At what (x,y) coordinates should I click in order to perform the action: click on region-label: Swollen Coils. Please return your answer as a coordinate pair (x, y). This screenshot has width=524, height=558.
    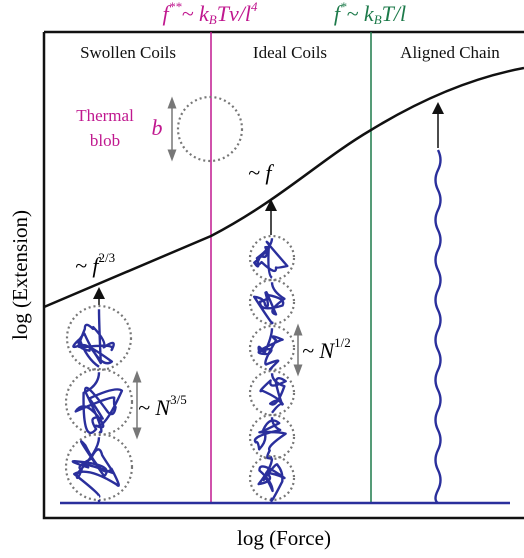
    Looking at the image, I should click on (128, 52).